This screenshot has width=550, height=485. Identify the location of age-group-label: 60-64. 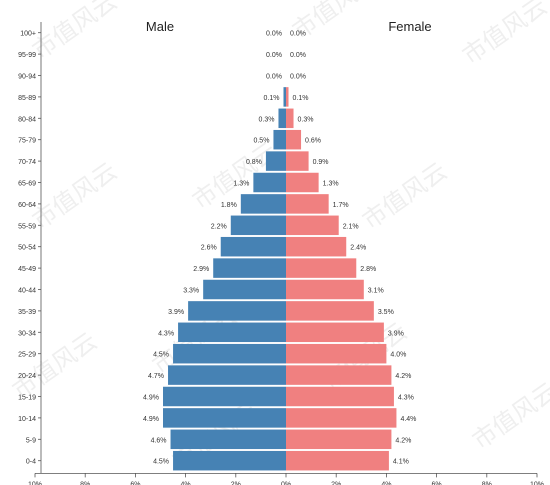
(27, 205).